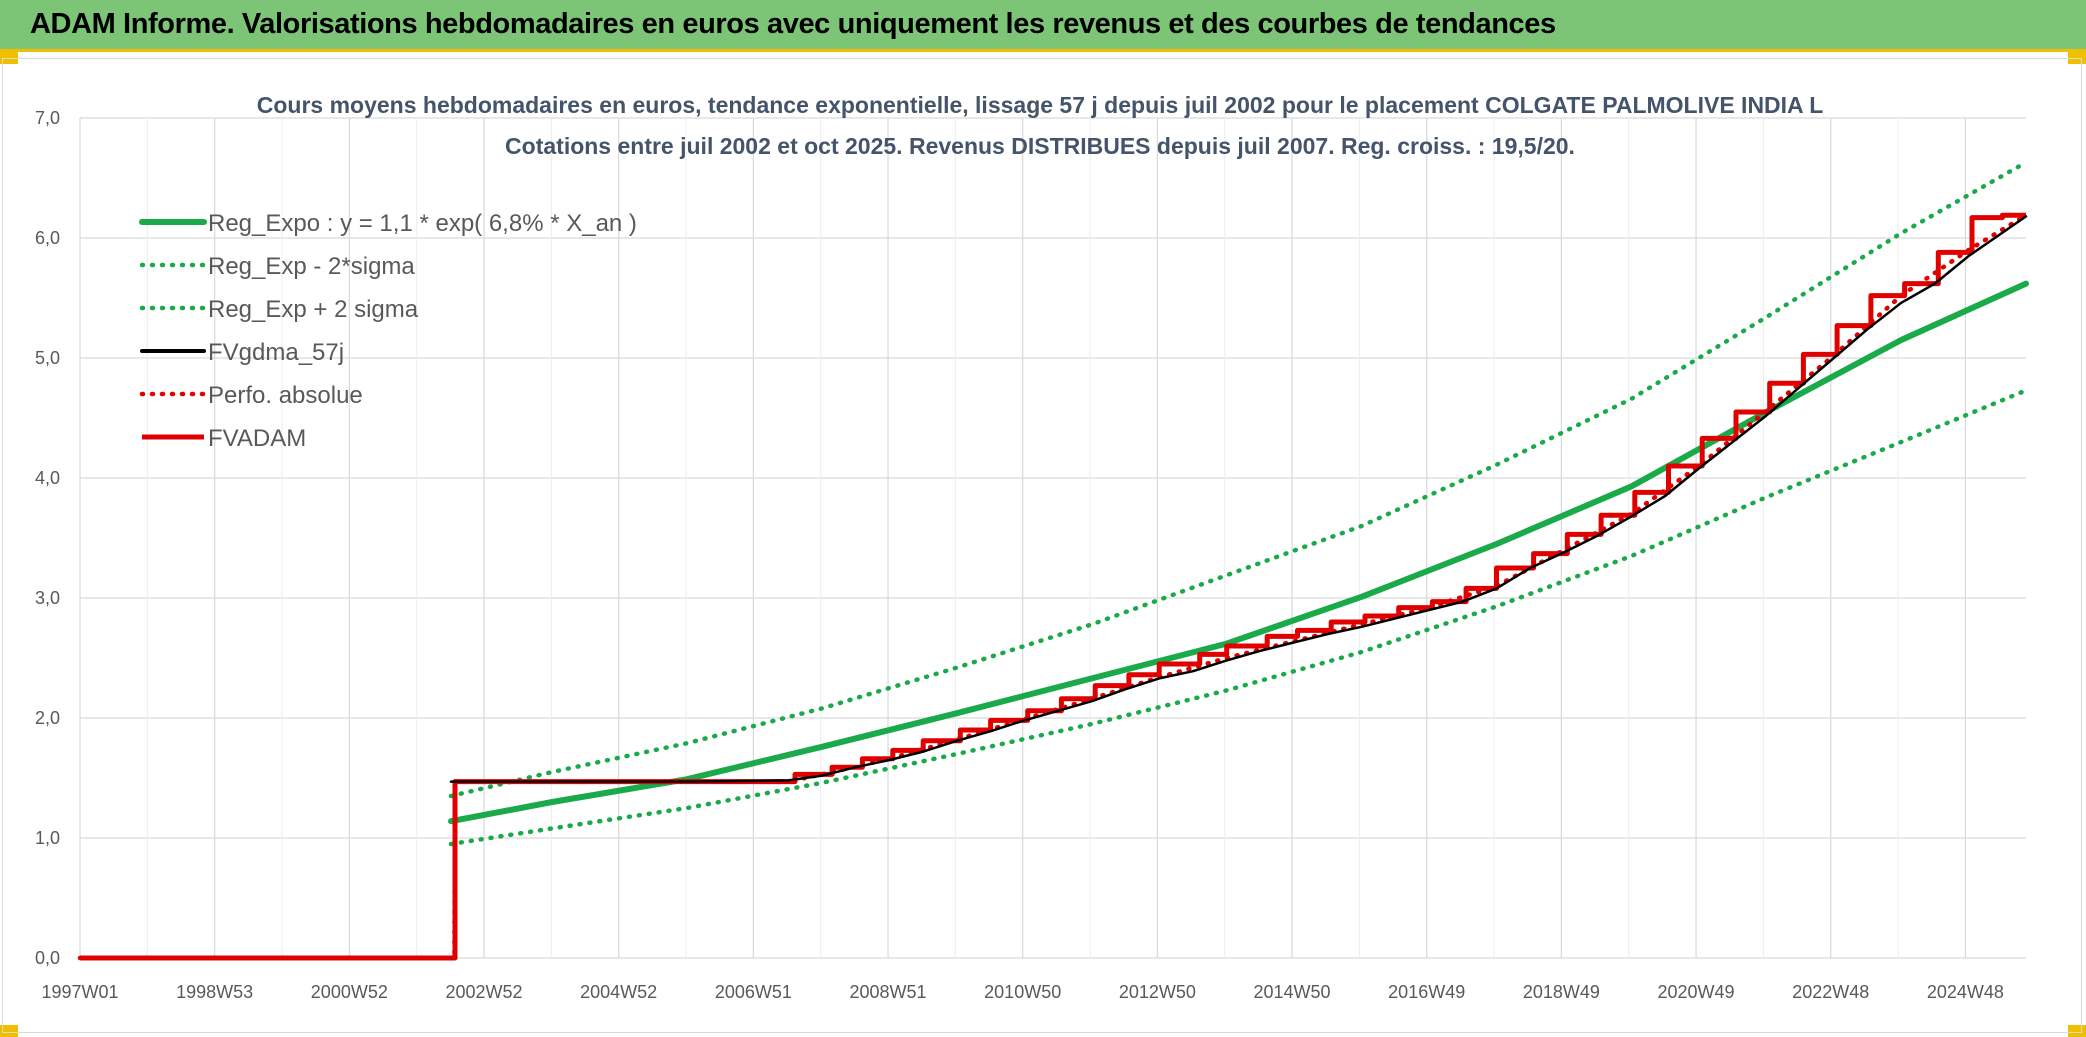  What do you see at coordinates (47, 598) in the screenshot?
I see `y-tick-label: 3,0` at bounding box center [47, 598].